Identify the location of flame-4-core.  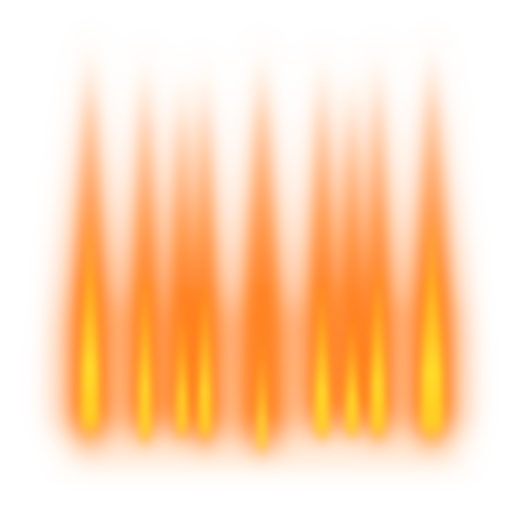
(205, 357).